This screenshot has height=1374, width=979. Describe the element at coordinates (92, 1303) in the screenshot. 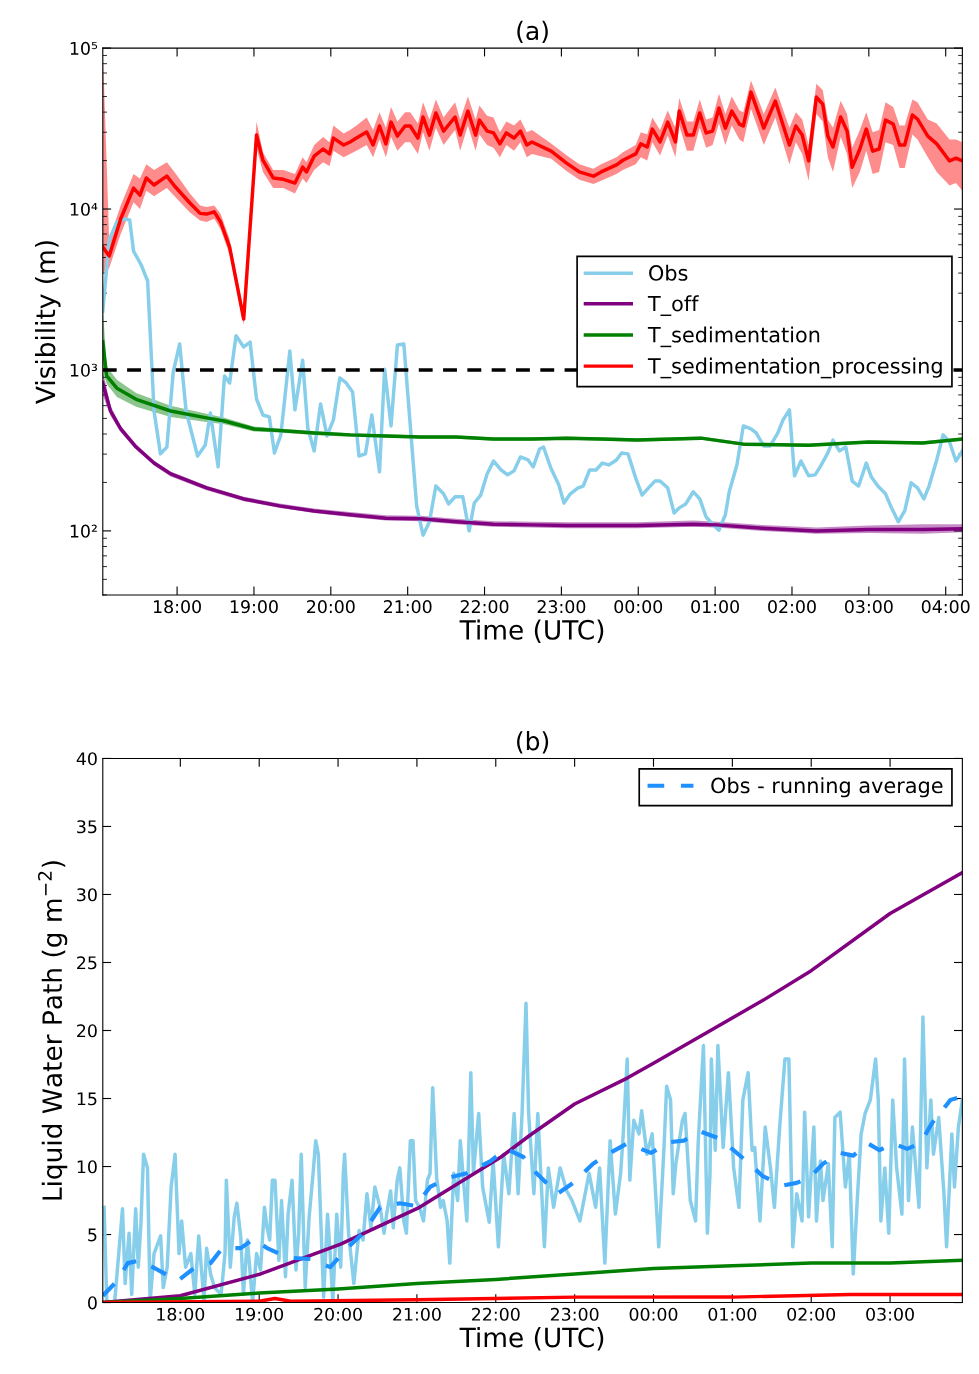

I see `y-tick-label: 0` at that location.